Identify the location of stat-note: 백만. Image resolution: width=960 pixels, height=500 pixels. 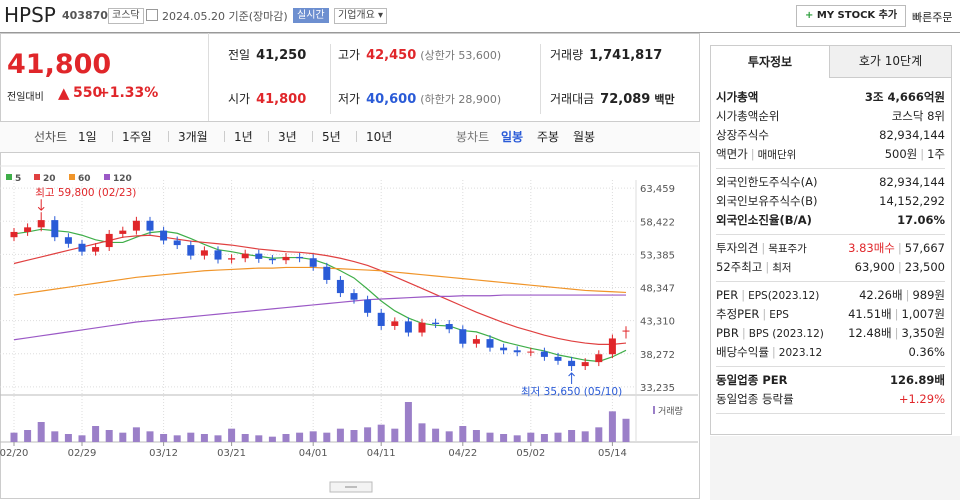
(664, 99).